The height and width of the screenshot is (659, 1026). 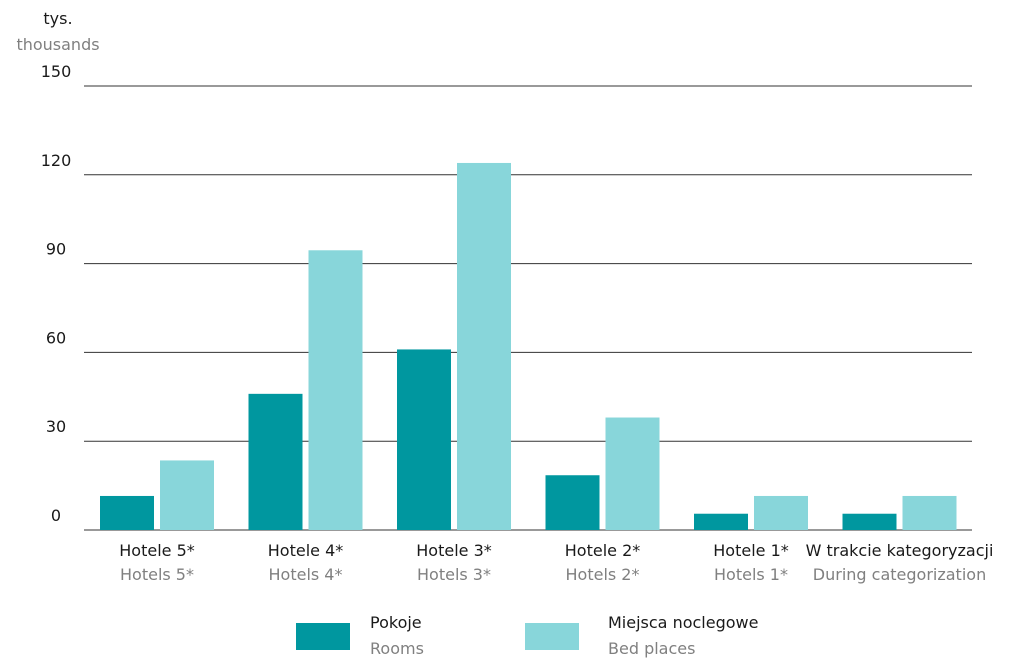 I want to click on x-category-label-pl: W trakcie kategoryzacji, so click(x=900, y=550).